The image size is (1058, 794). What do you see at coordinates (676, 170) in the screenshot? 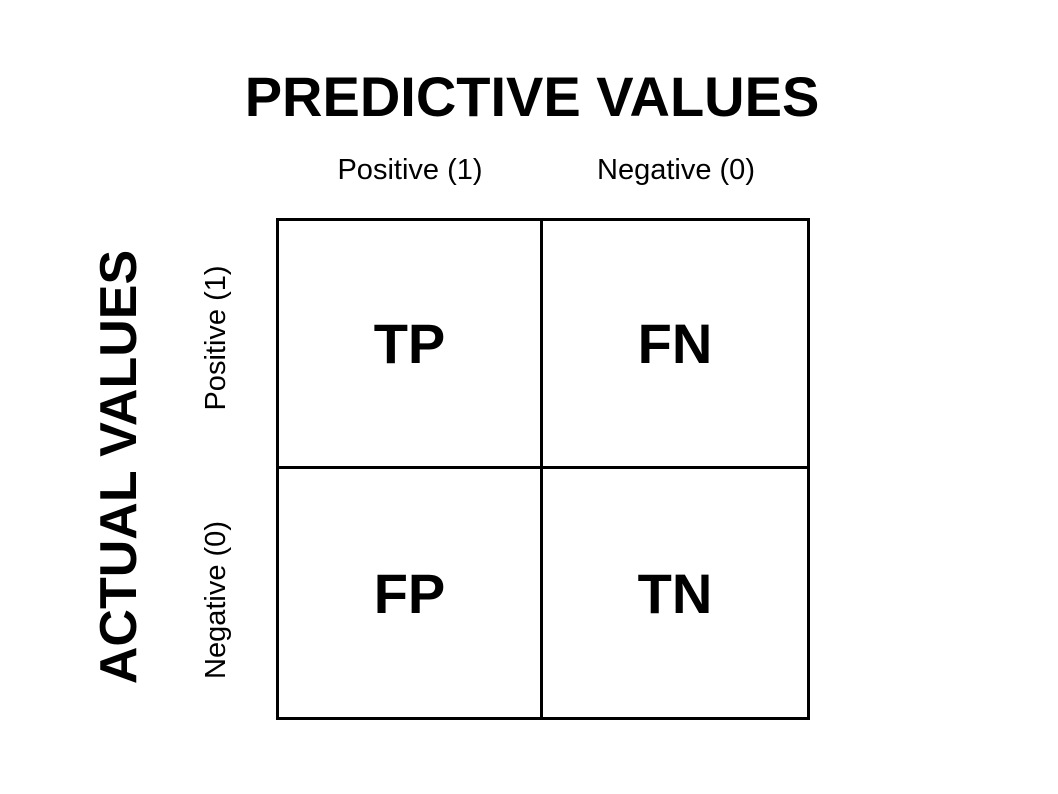
I see `column-label-negative: Negative (0)` at bounding box center [676, 170].